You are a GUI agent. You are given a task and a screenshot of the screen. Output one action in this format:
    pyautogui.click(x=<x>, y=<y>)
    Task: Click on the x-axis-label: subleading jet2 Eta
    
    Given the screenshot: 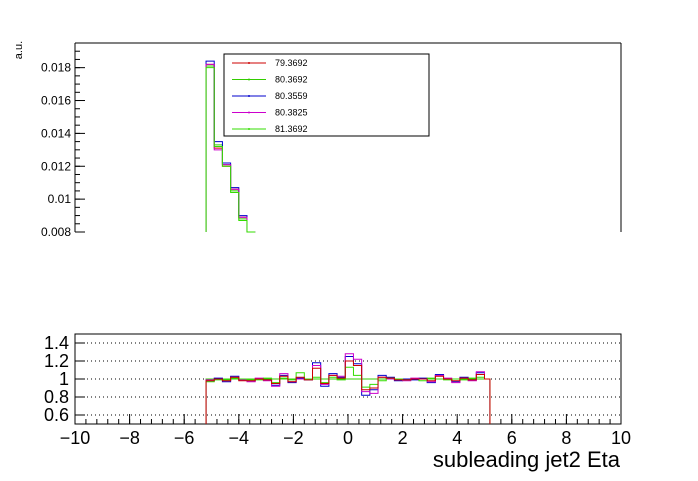 What is the action you would take?
    pyautogui.click(x=527, y=459)
    